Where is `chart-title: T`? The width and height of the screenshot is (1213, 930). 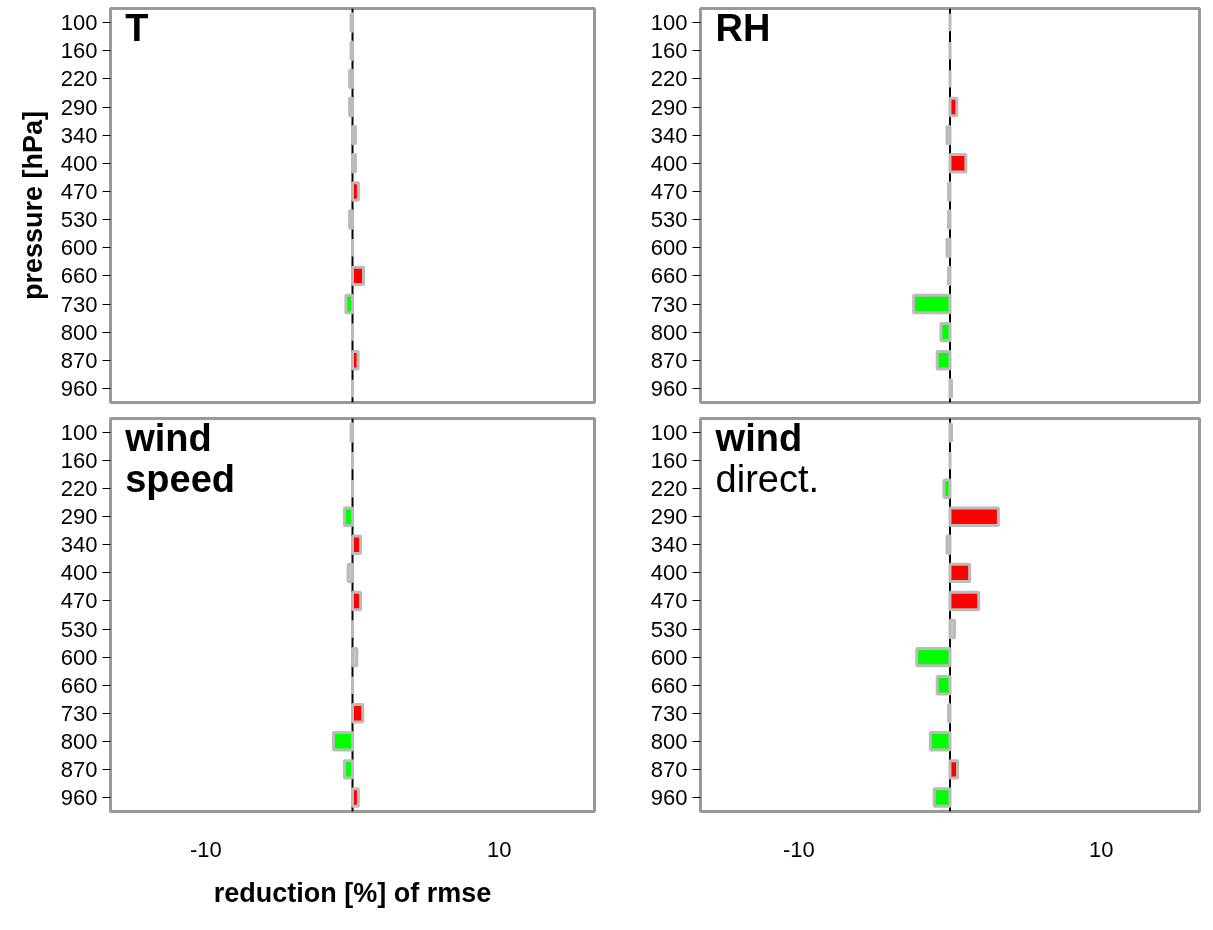
chart-title: T is located at coordinates (137, 28).